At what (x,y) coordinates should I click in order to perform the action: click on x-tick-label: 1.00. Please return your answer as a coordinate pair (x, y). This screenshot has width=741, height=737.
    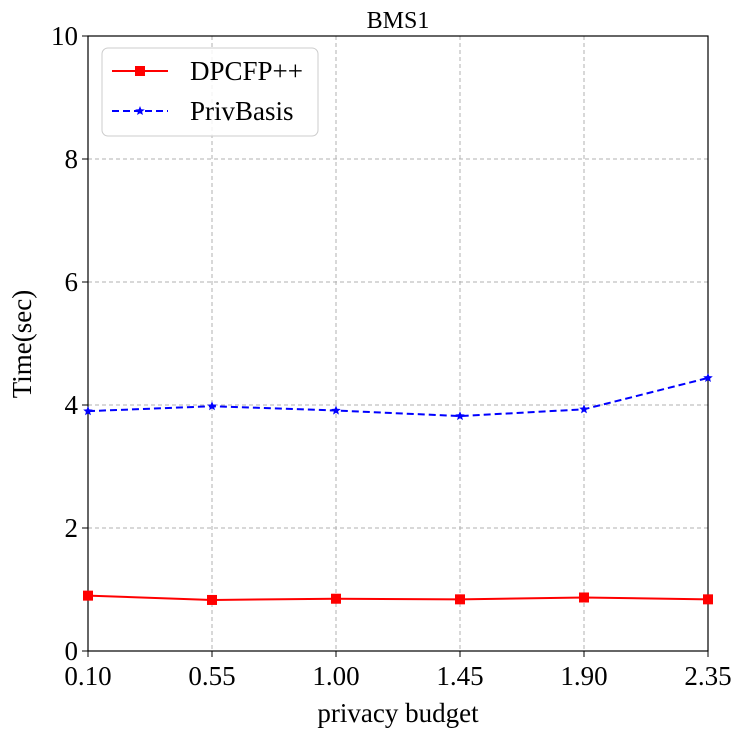
    Looking at the image, I should click on (335, 676).